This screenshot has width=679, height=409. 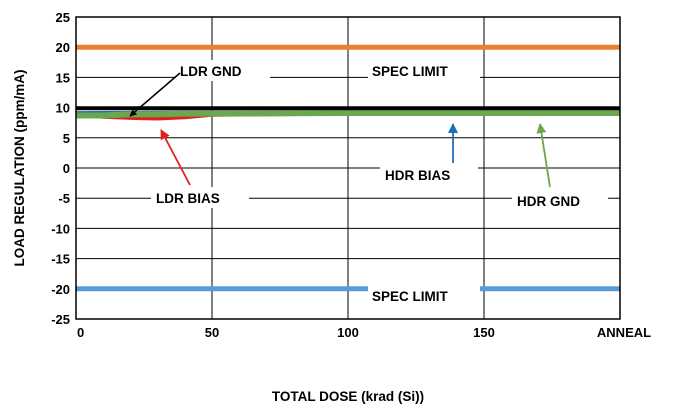 What do you see at coordinates (348, 396) in the screenshot?
I see `x-axis-title: TOTAL DOSE (krad (Si))` at bounding box center [348, 396].